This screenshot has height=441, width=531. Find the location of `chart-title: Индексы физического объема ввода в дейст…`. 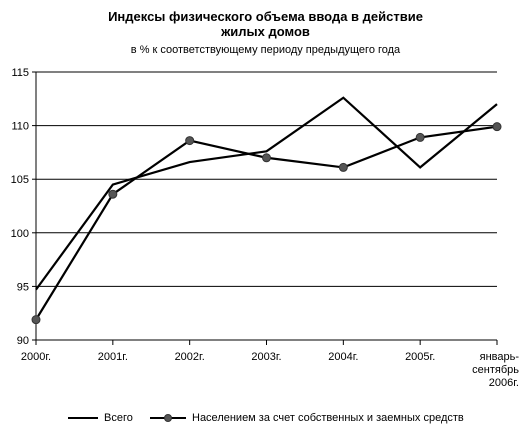

chart-title: Индексы физического объема ввода в дейст… is located at coordinates (265, 24).